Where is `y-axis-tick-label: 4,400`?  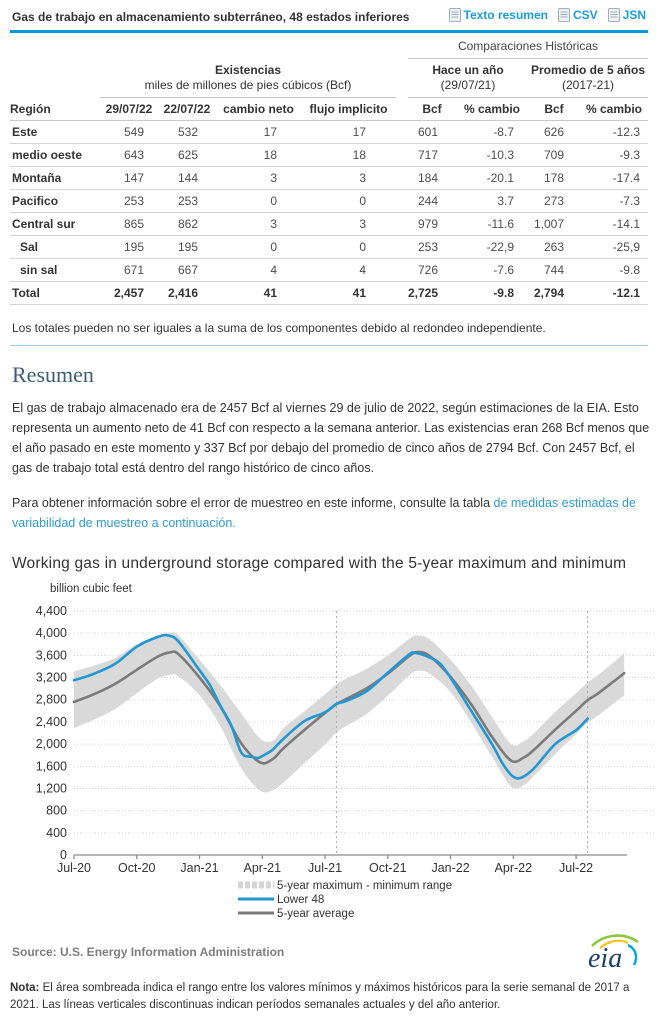 y-axis-tick-label: 4,400 is located at coordinates (51, 611).